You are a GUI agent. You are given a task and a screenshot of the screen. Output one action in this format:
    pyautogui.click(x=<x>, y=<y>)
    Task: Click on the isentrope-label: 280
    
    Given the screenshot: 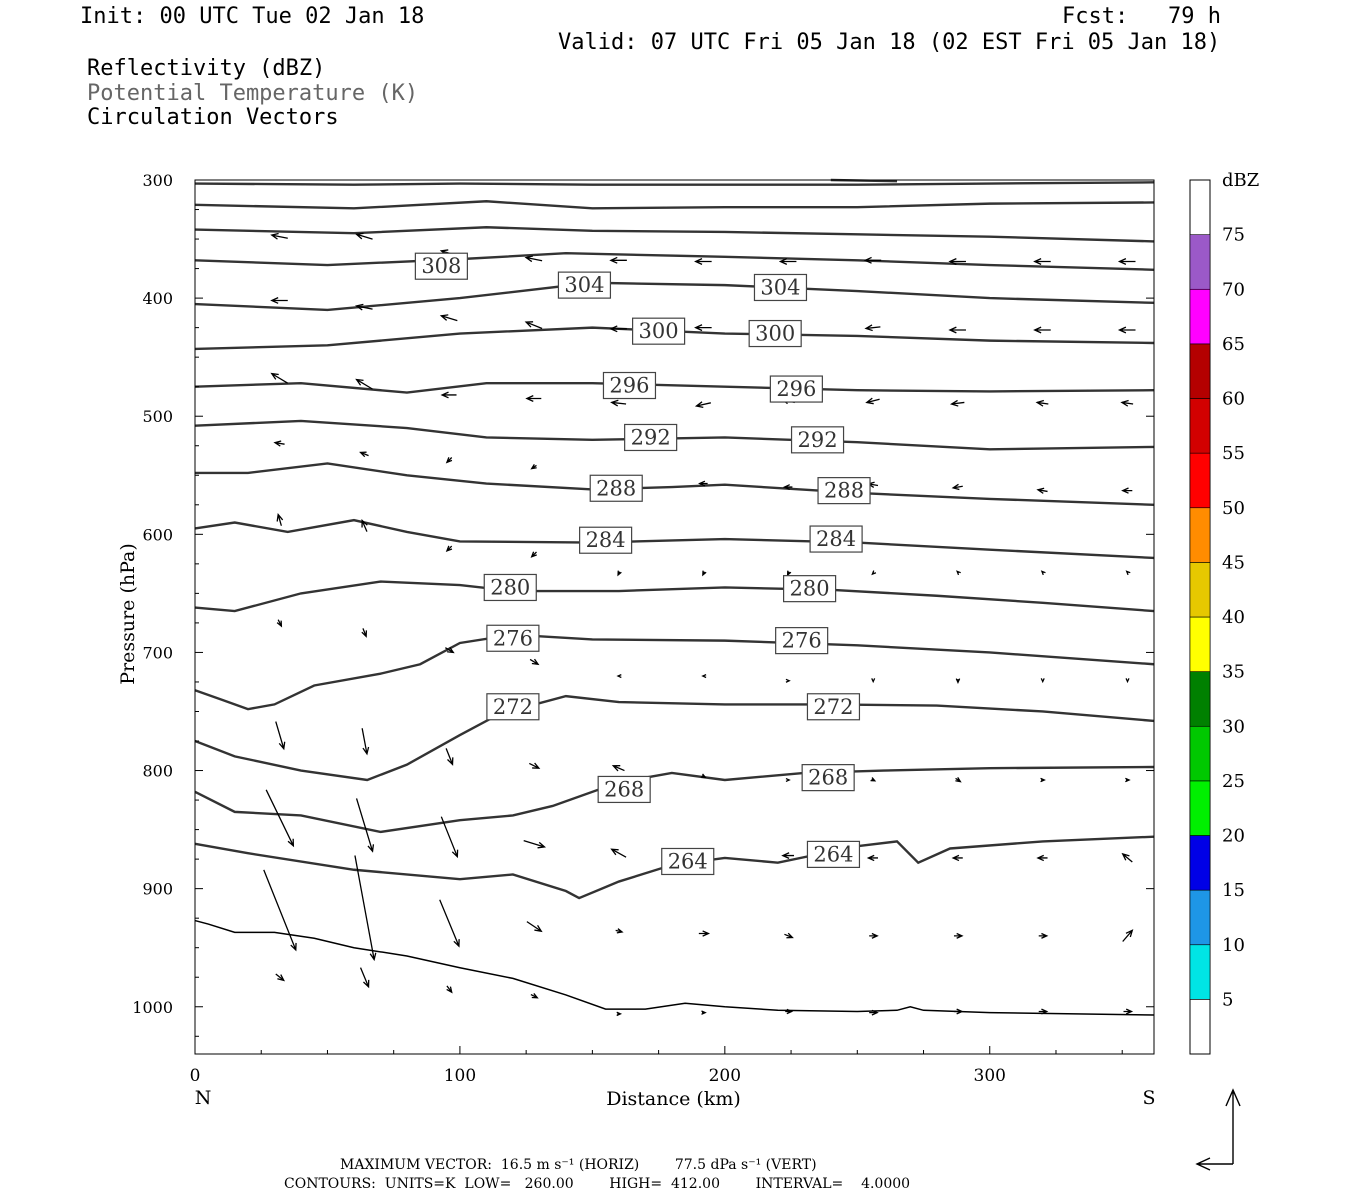 What is the action you would take?
    pyautogui.click(x=810, y=589)
    